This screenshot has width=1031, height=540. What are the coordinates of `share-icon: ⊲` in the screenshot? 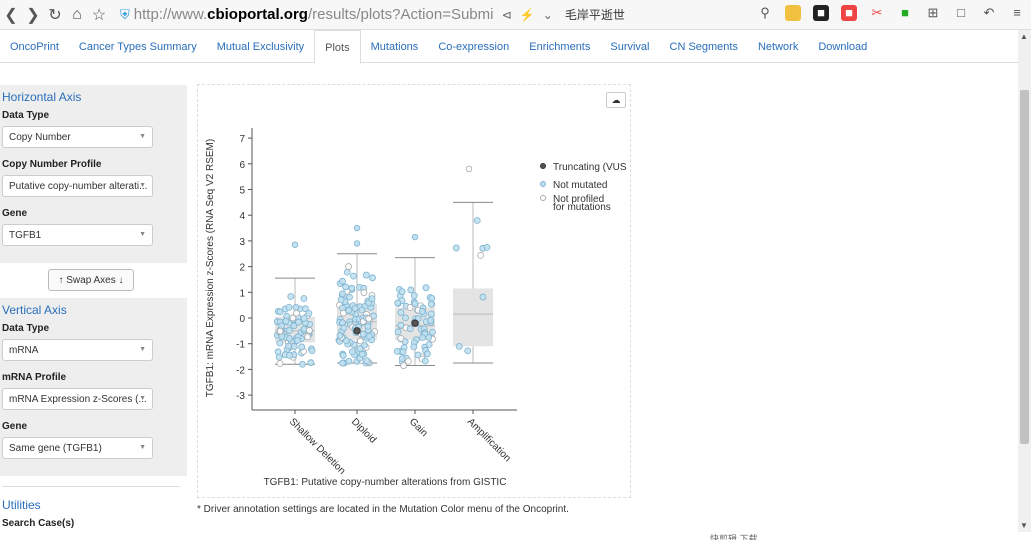 It's located at (506, 14).